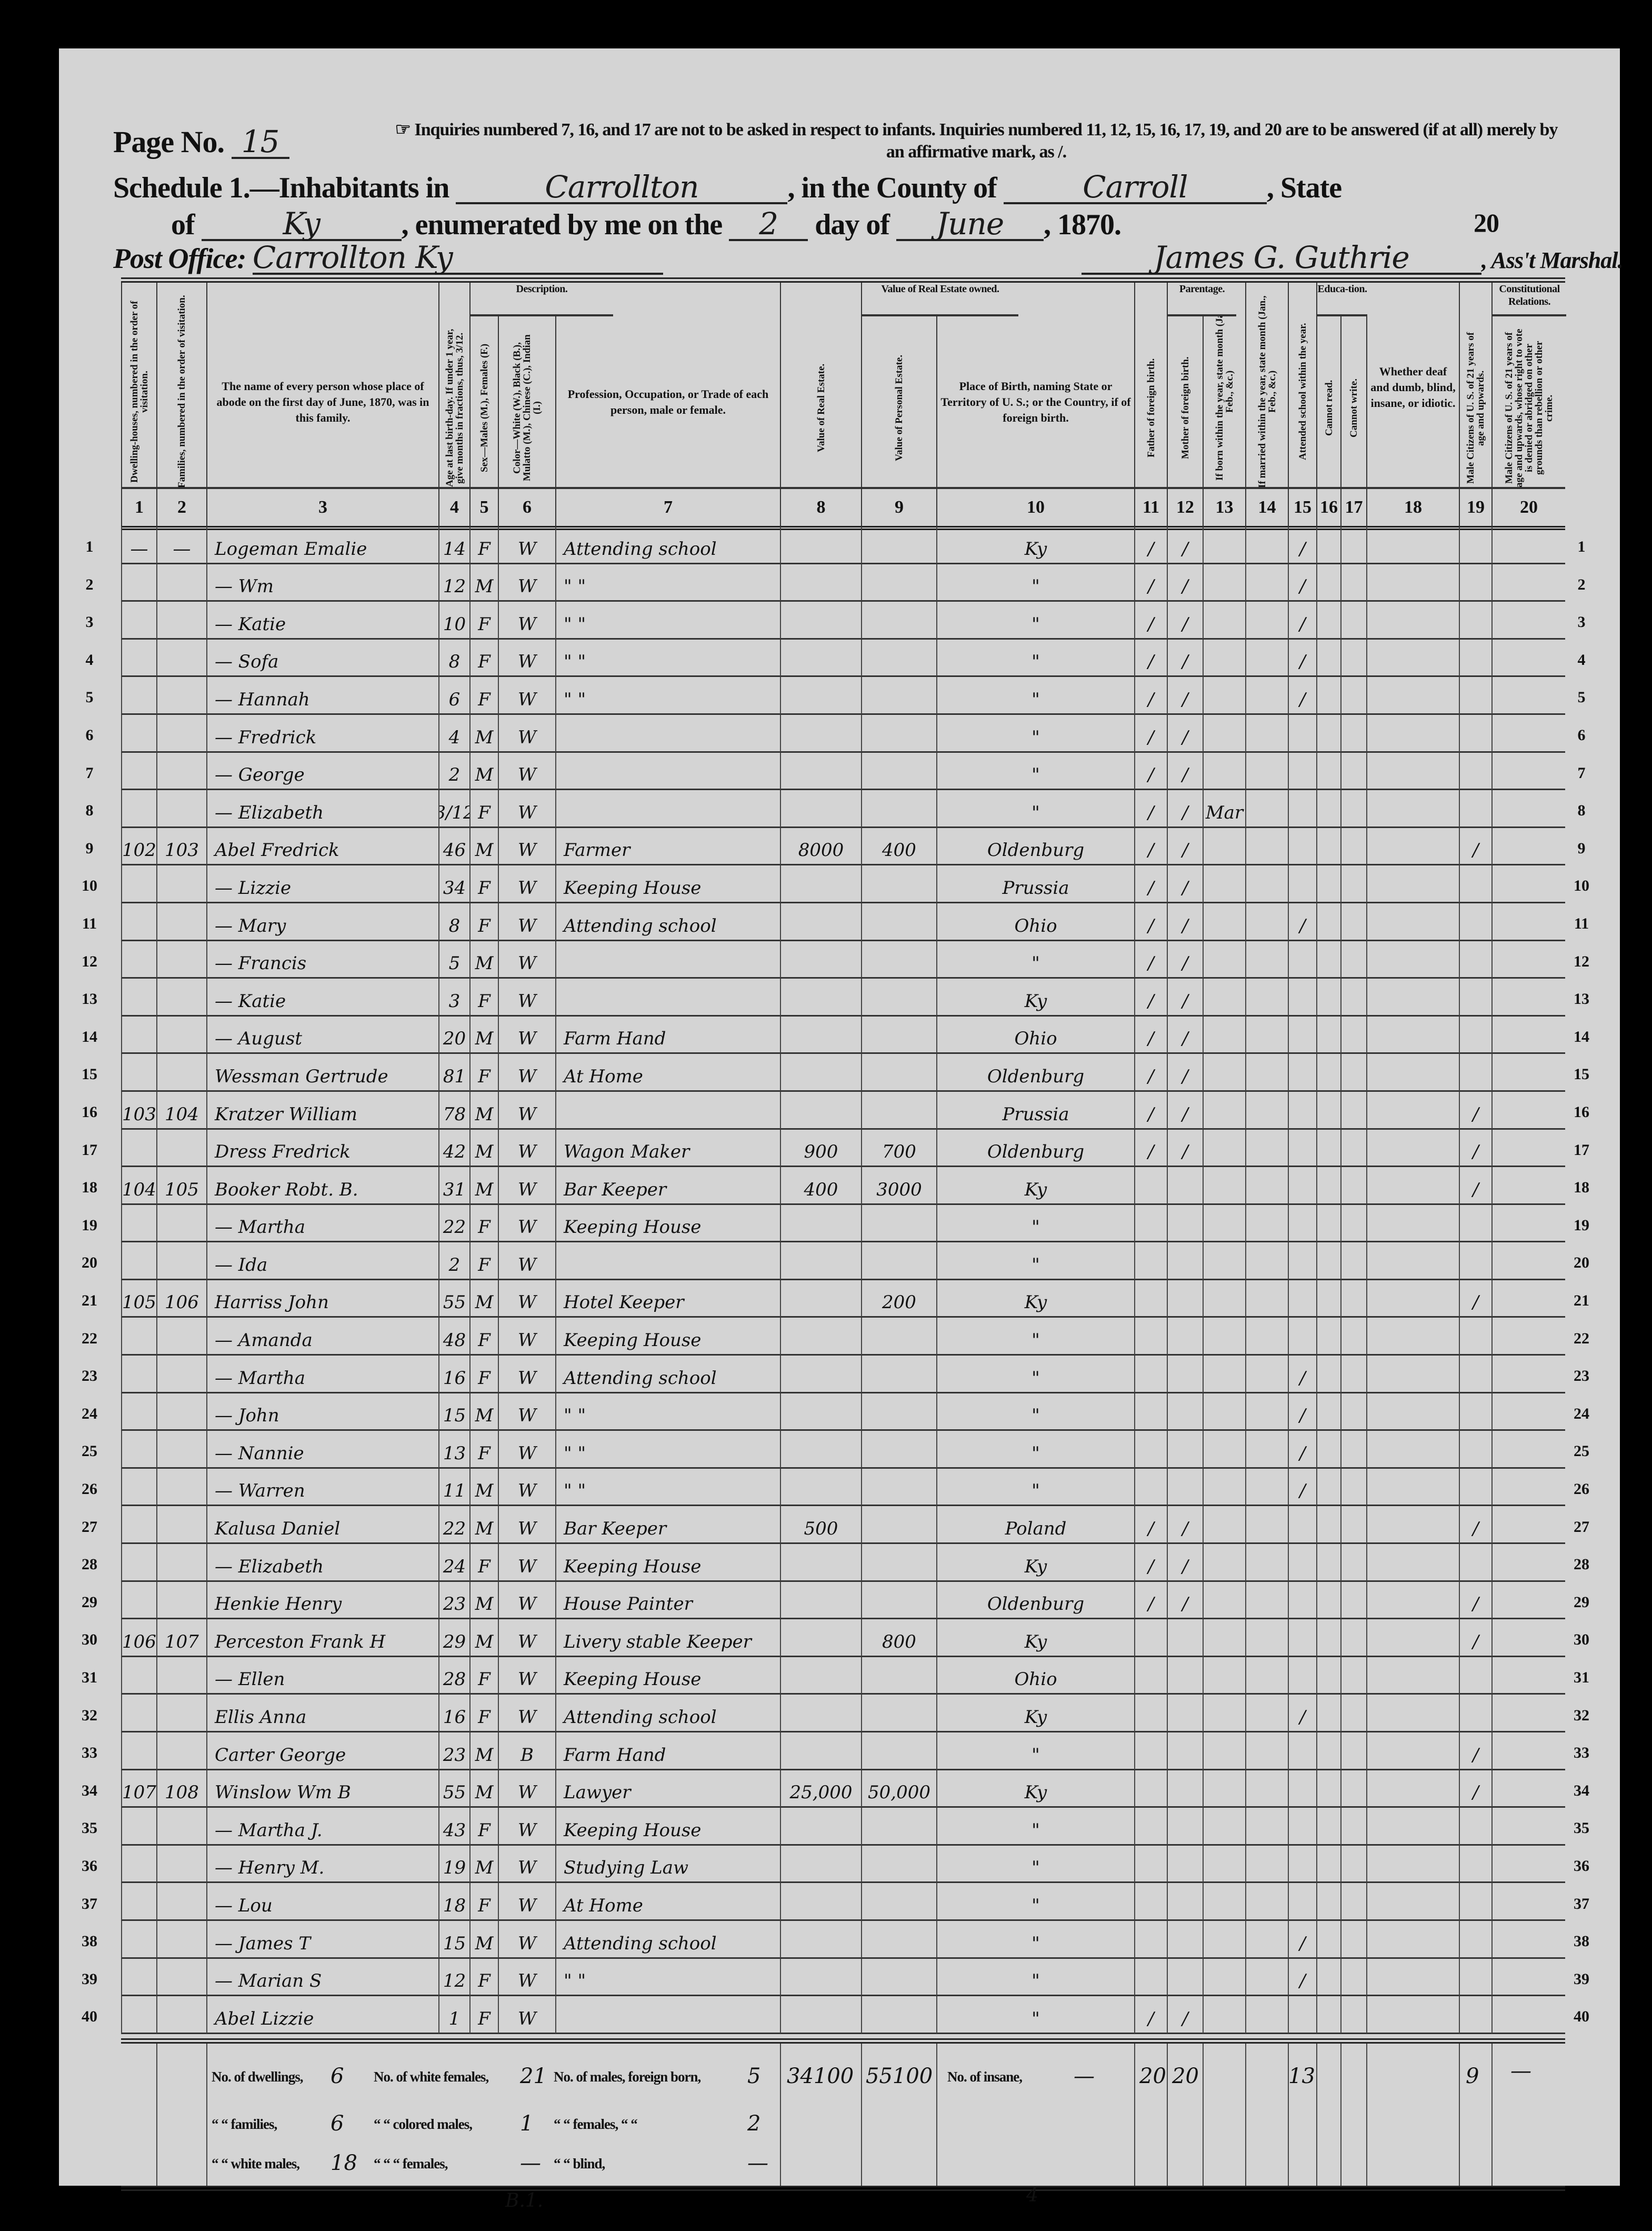 The height and width of the screenshot is (2231, 1652). What do you see at coordinates (1185, 1337) in the screenshot?
I see `cell-mother-foreign` at bounding box center [1185, 1337].